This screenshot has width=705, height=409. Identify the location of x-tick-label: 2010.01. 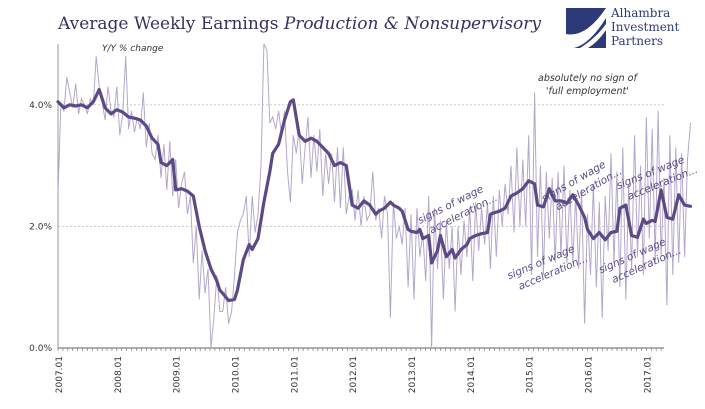
(237, 374).